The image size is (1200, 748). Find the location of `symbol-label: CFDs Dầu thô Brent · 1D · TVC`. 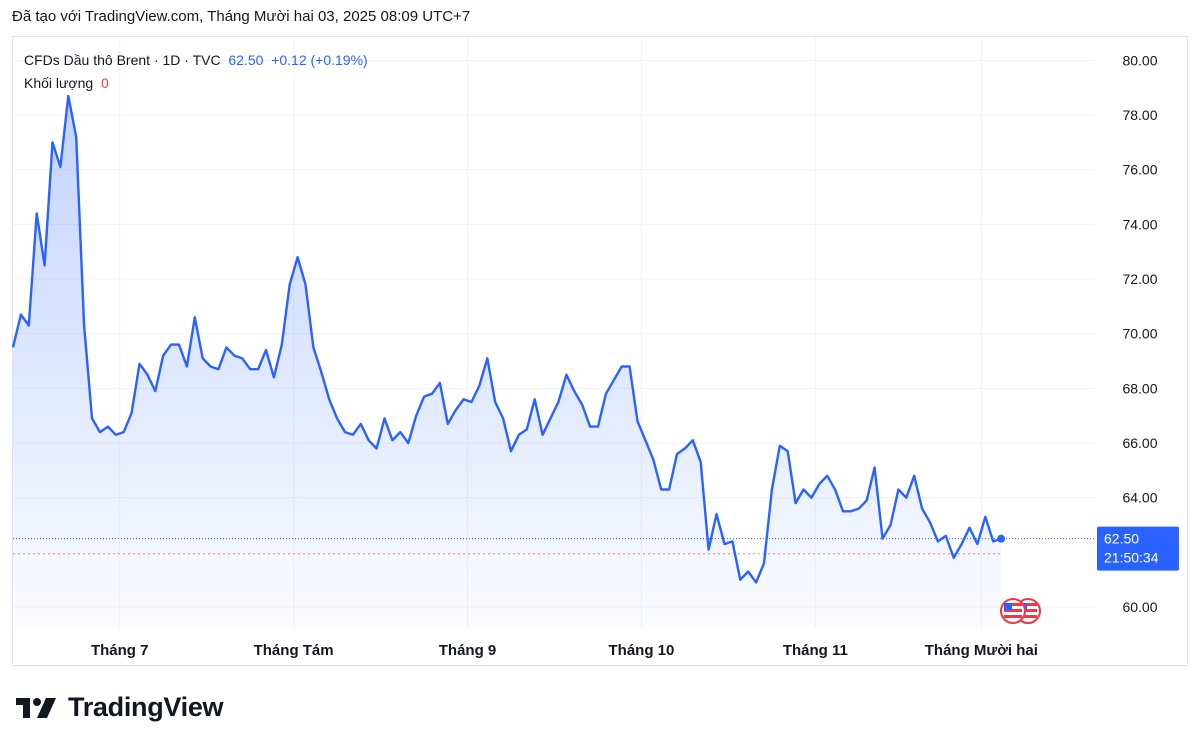

symbol-label: CFDs Dầu thô Brent · 1D · TVC is located at coordinates (122, 60).